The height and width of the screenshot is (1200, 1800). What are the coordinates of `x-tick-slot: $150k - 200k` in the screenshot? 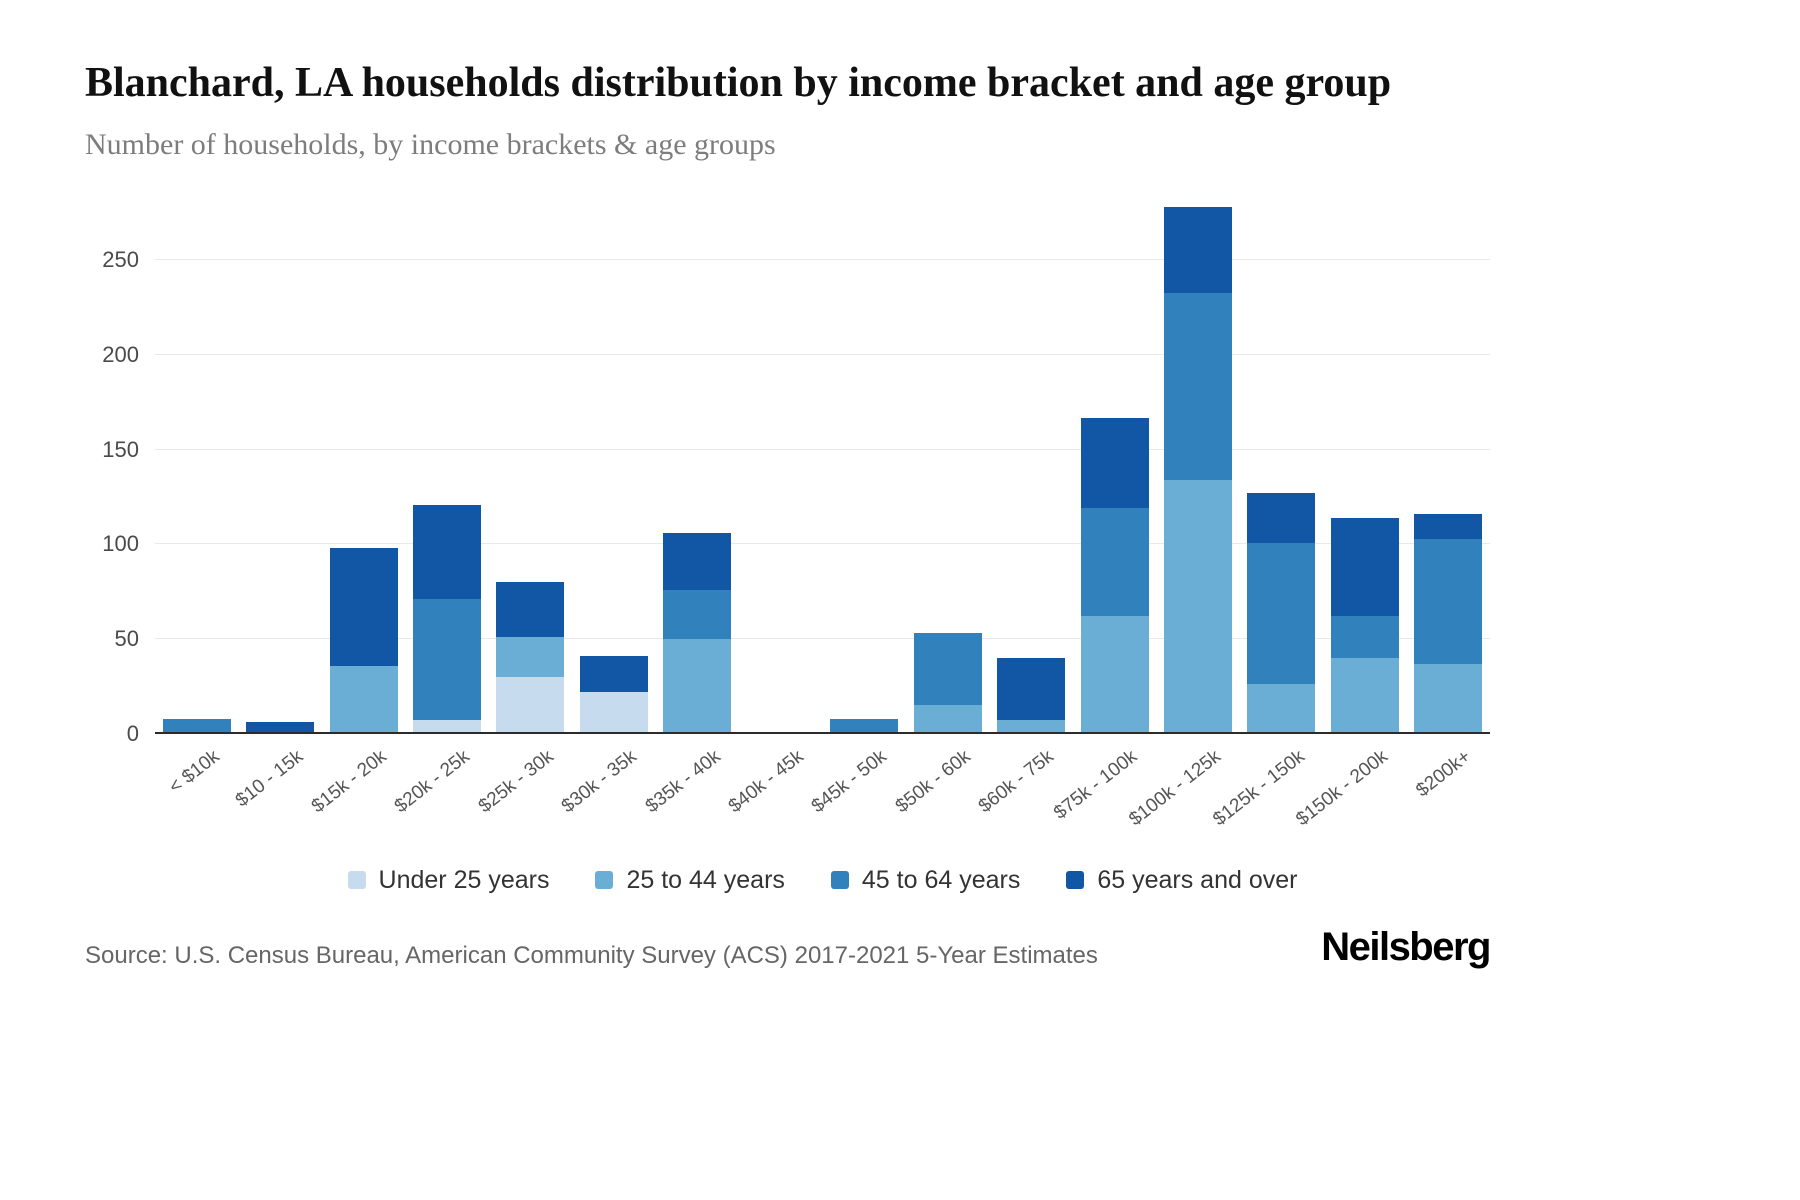 It's located at (1349, 799).